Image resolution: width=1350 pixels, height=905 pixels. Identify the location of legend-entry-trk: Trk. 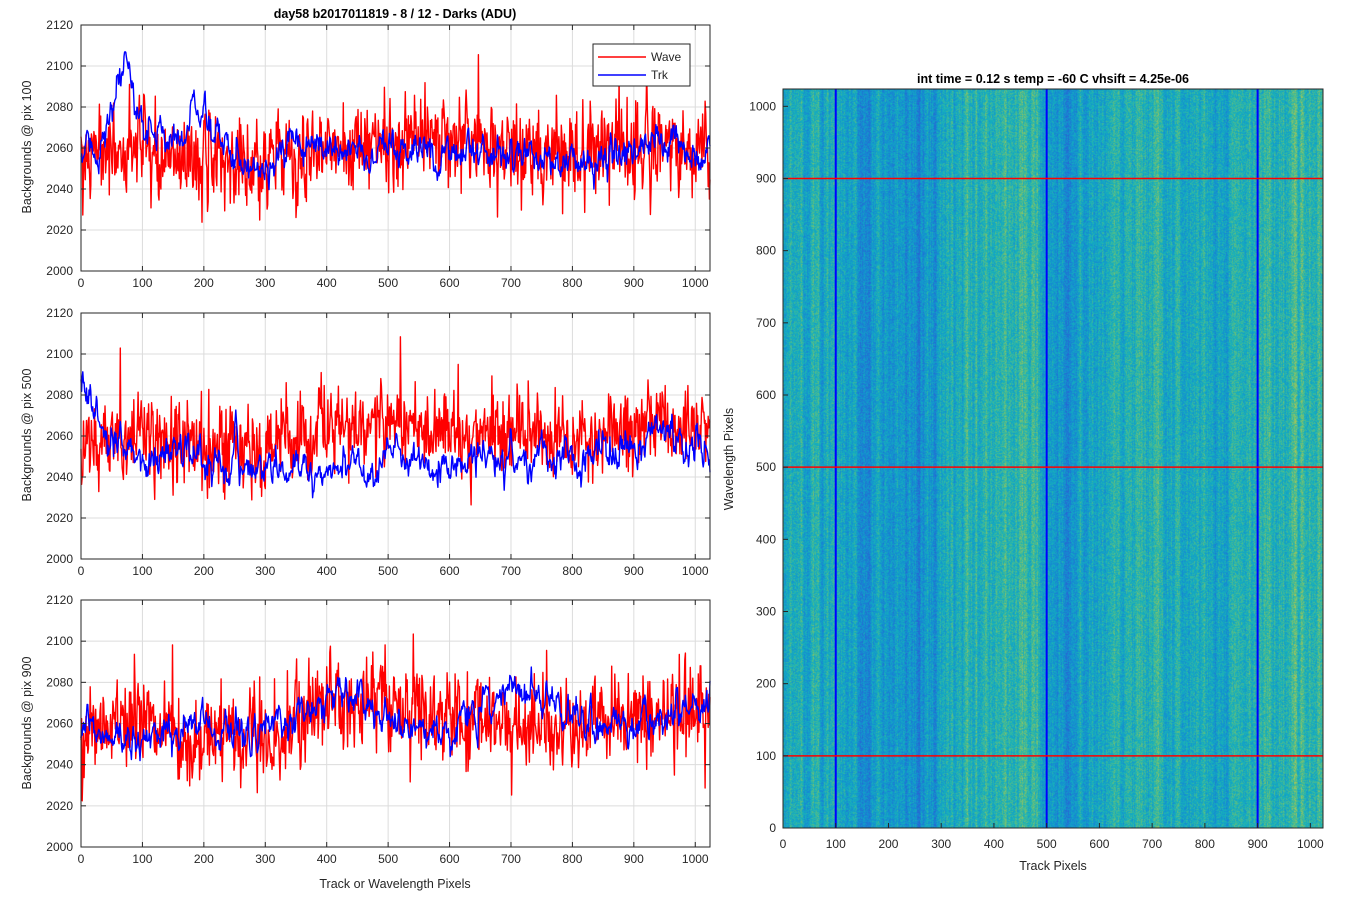
(660, 75).